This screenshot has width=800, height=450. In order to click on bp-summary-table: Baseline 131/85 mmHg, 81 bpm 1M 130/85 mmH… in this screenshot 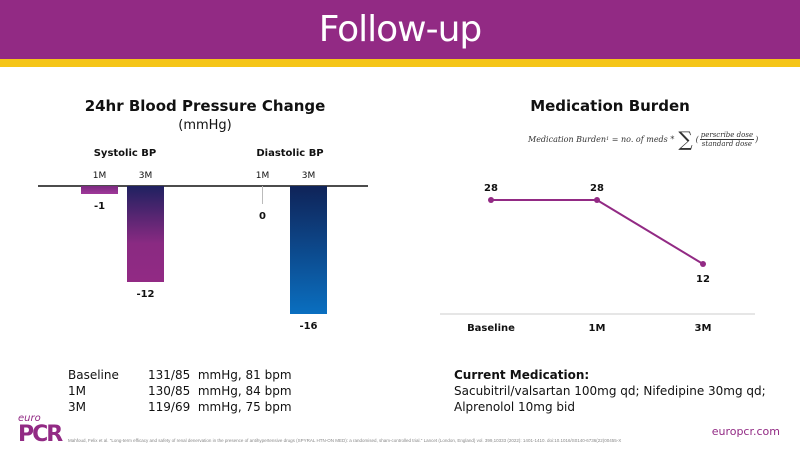, I will do `click(180, 391)`.